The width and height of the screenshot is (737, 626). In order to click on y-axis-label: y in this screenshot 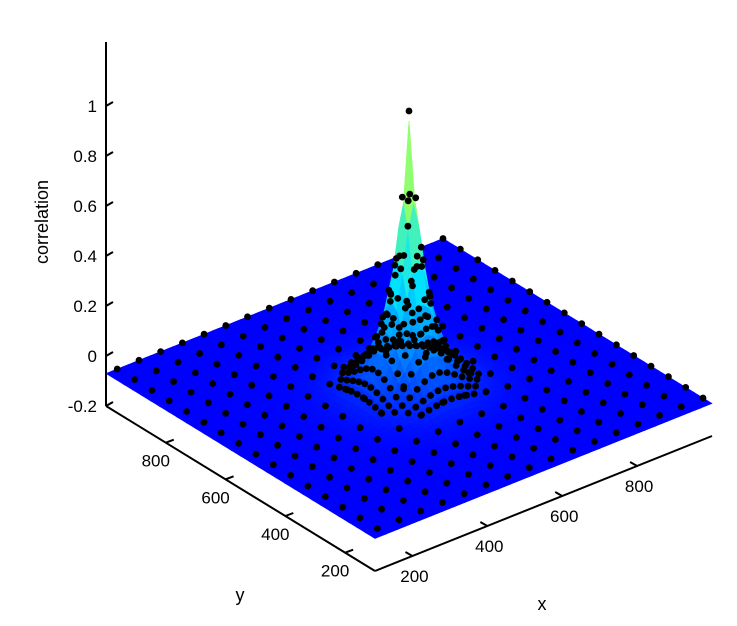, I will do `click(240, 595)`.